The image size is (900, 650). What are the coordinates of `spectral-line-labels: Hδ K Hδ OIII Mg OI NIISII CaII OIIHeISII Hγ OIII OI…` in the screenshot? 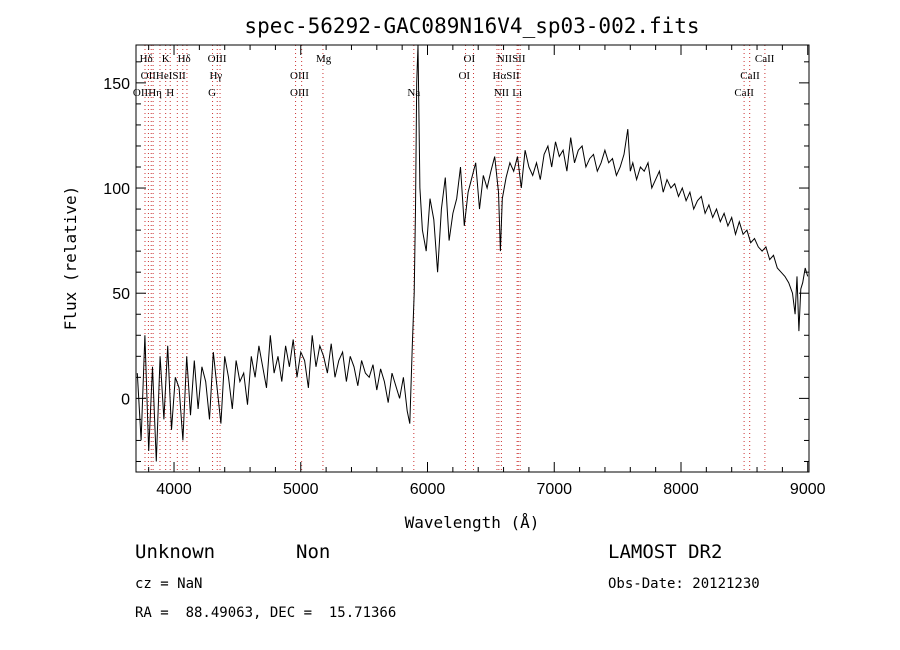 It's located at (454, 76).